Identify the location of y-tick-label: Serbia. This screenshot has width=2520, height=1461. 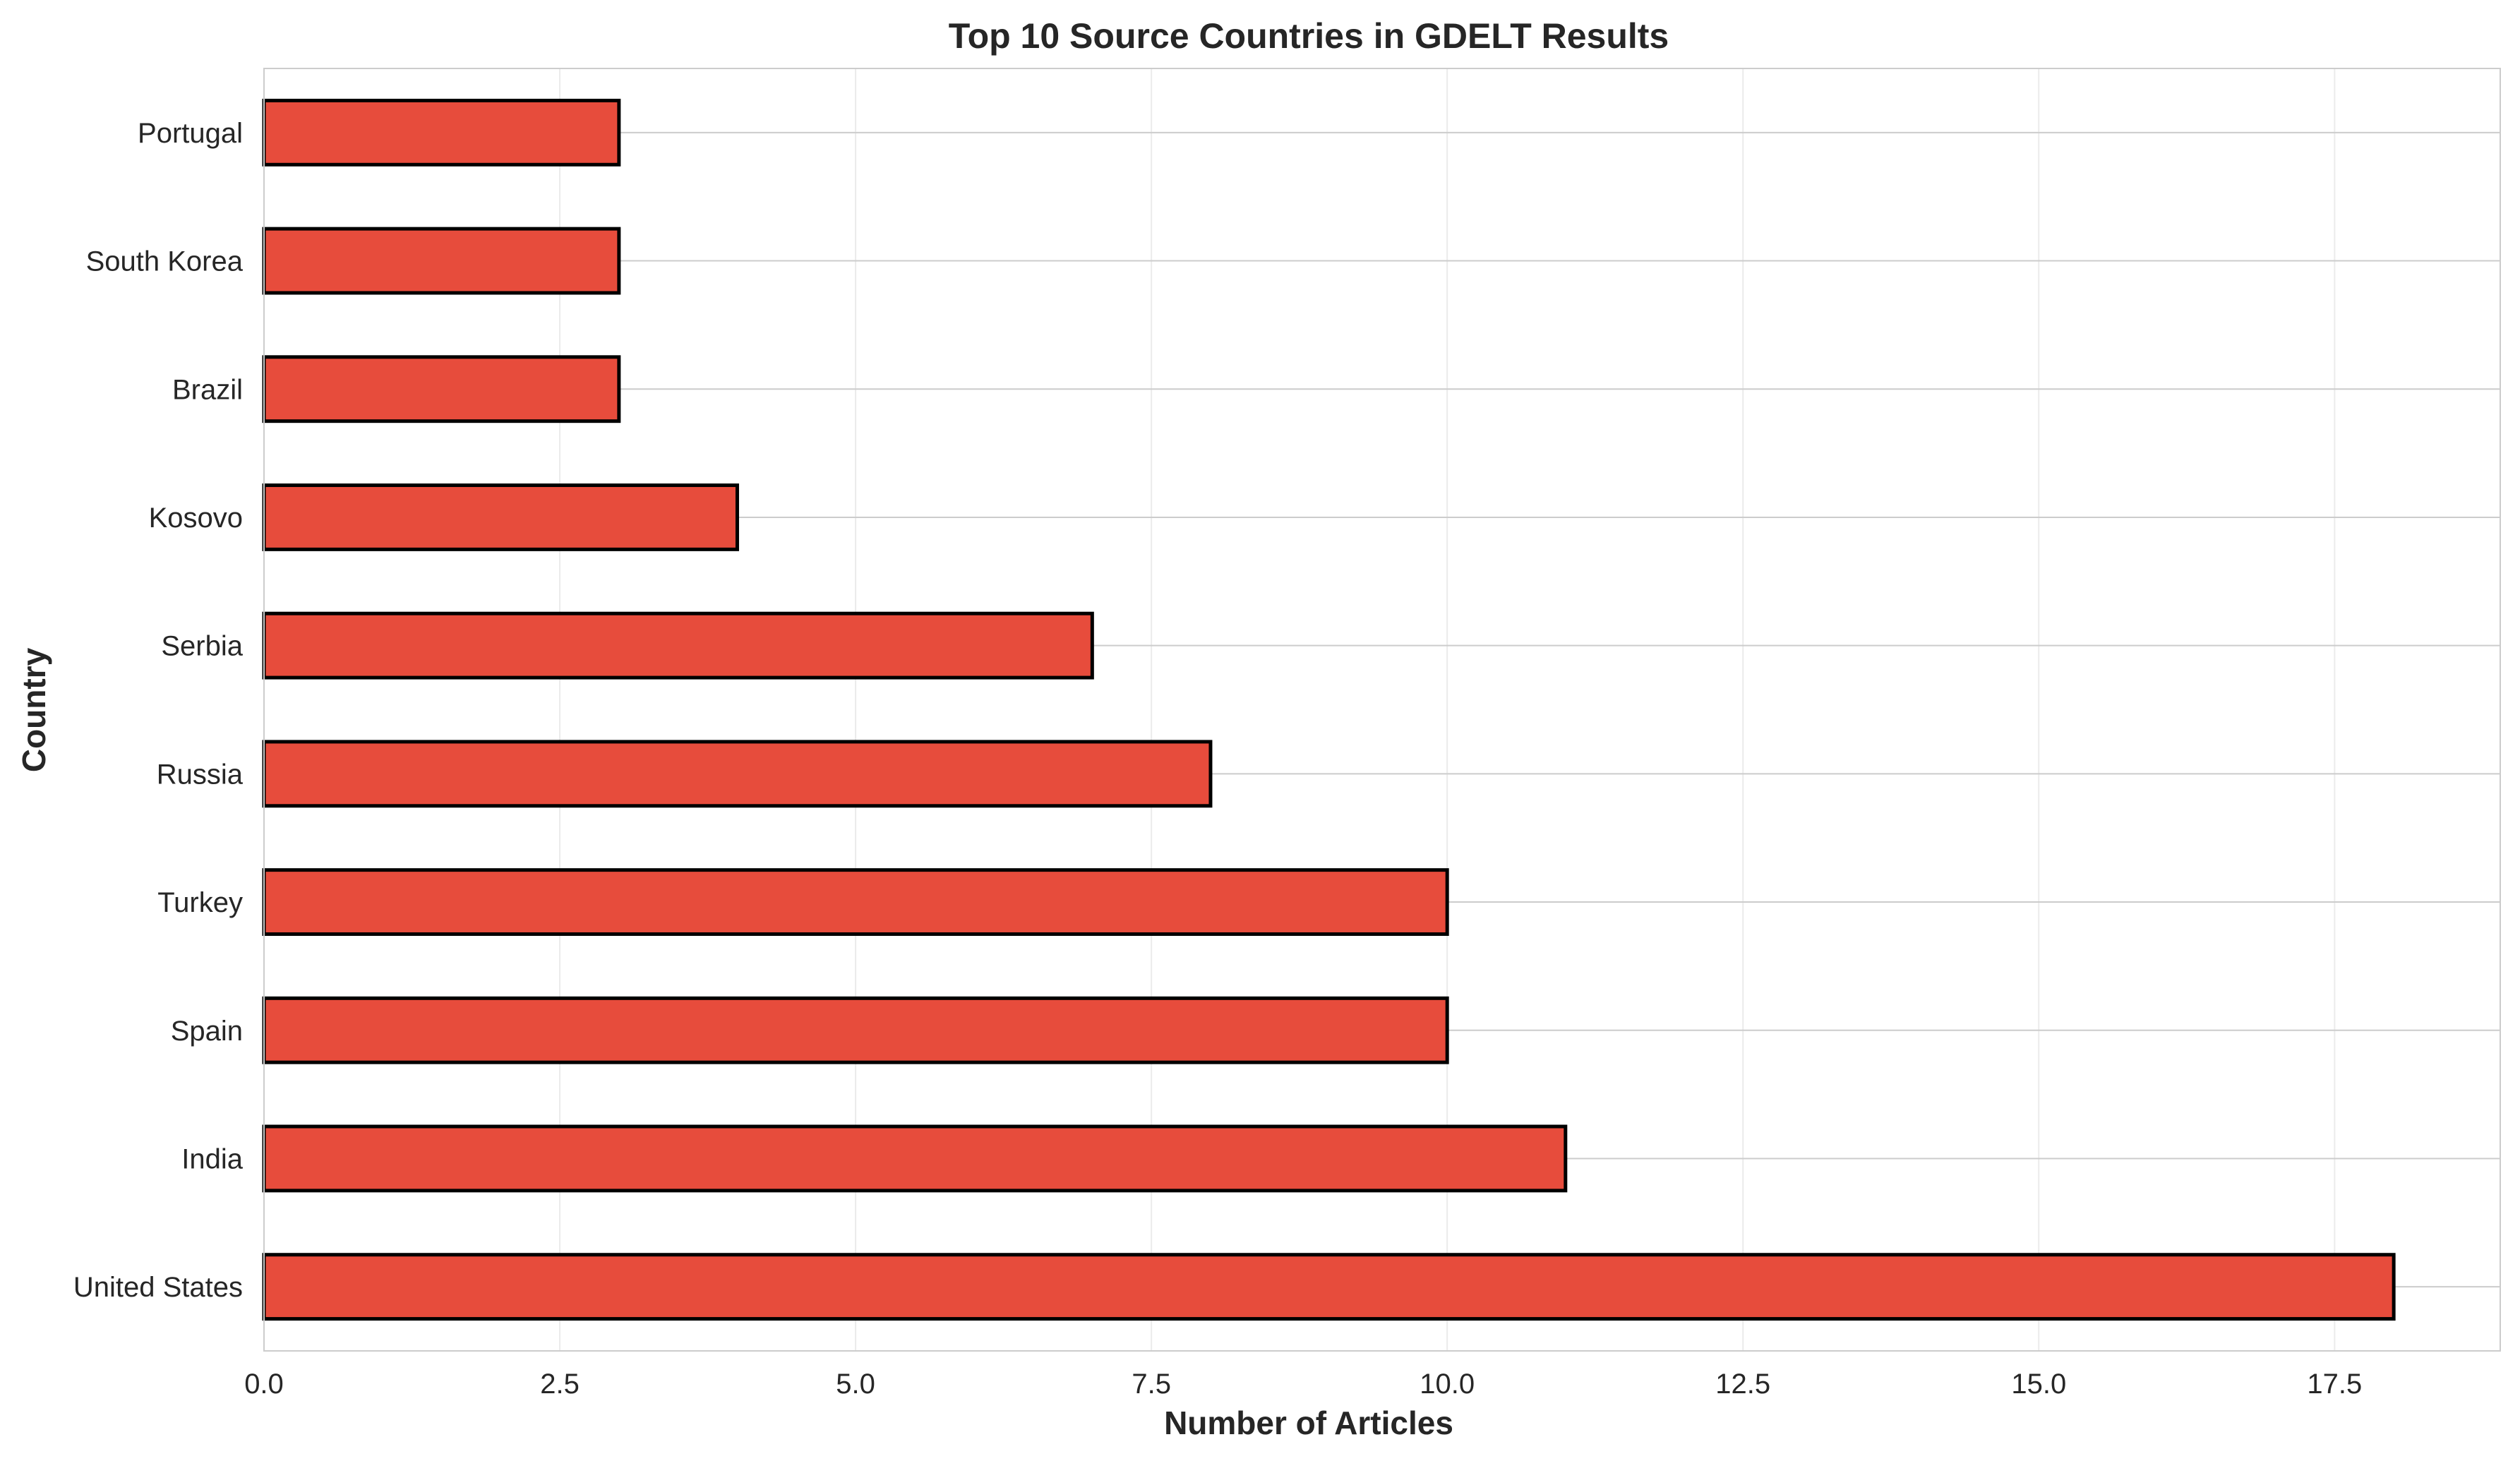
(202, 646).